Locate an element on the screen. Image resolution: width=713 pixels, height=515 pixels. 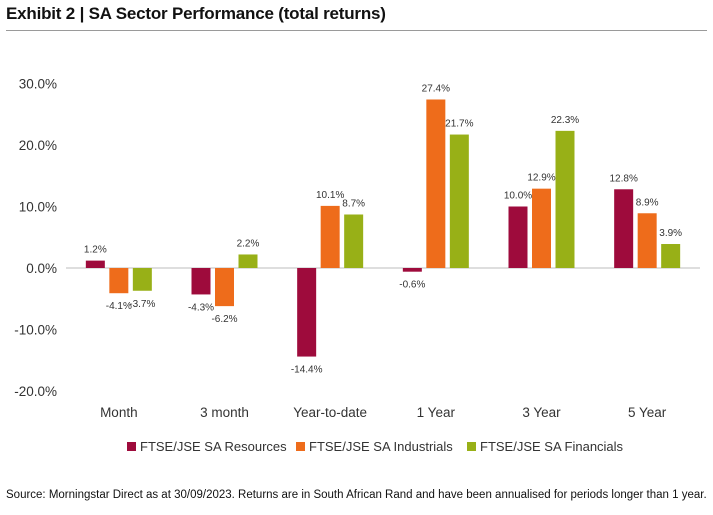
data-label: 22.3% is located at coordinates (565, 120).